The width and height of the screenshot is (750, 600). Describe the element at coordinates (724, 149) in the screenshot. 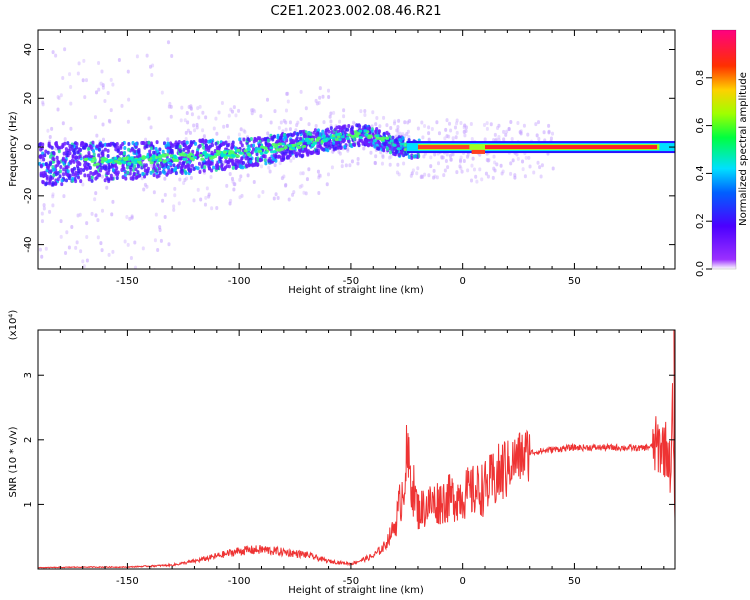

I see `colorbar-gradient` at that location.